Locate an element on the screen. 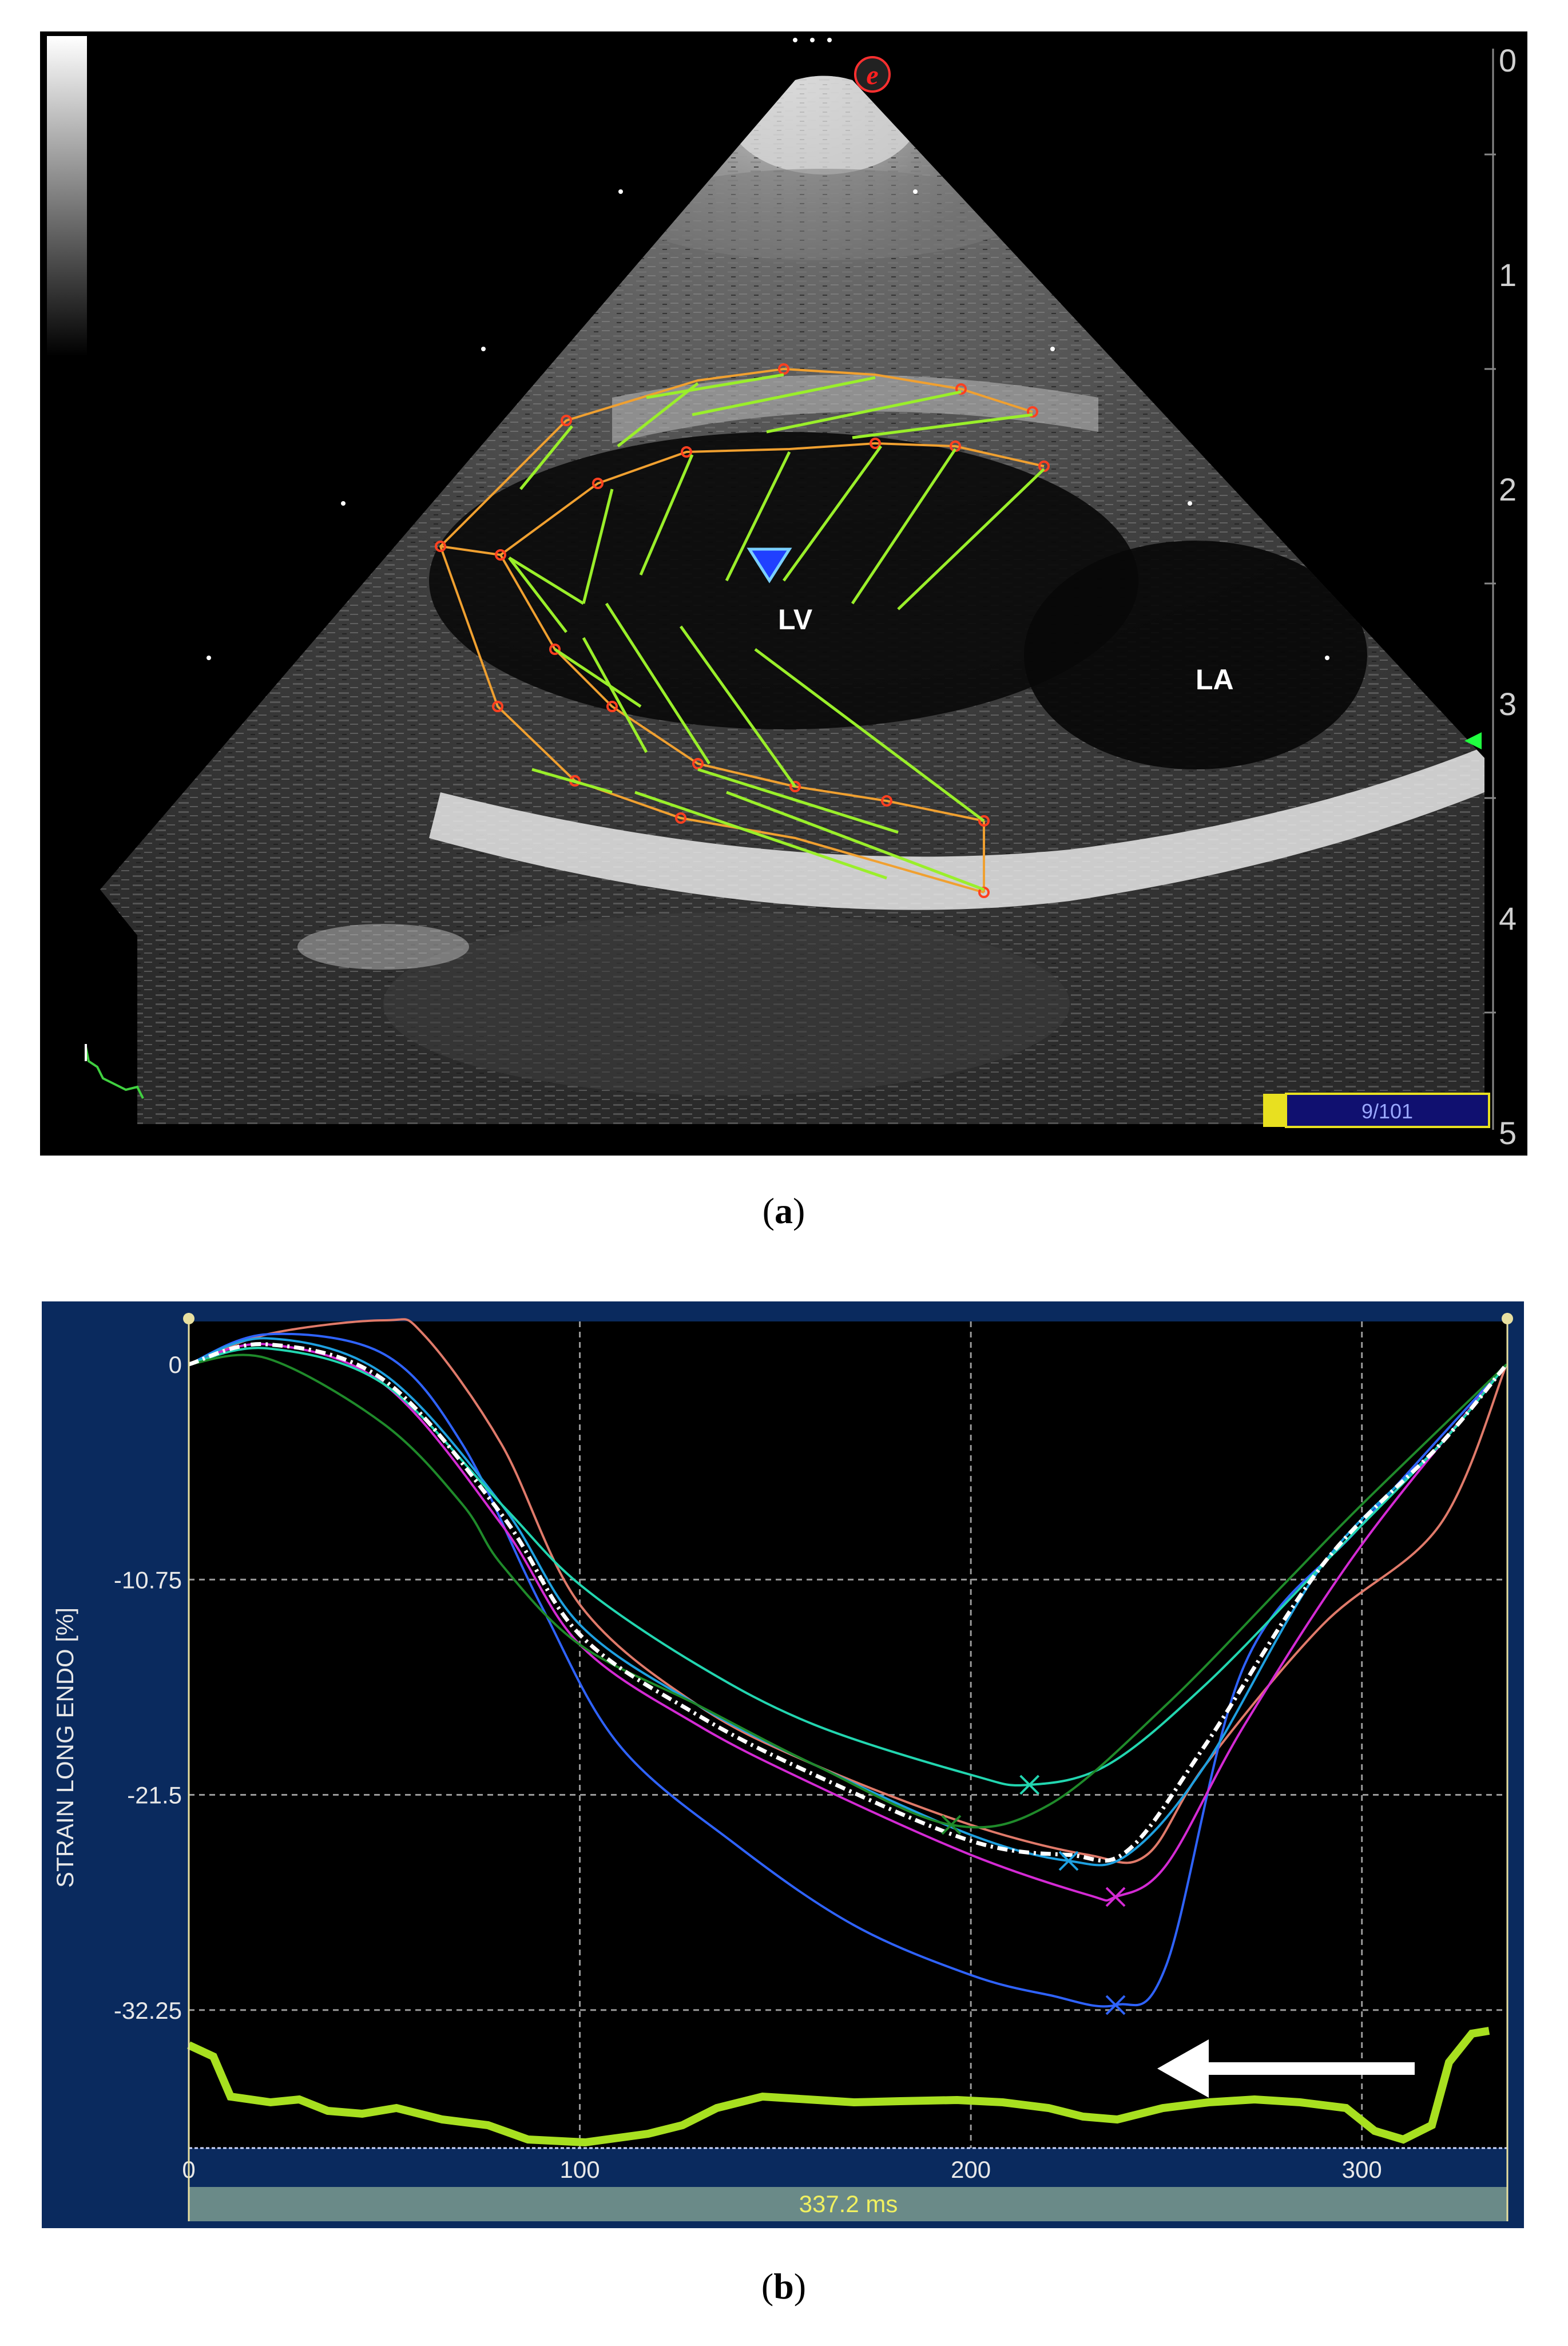  depth-scale: 0 1 2 3 4 5 is located at coordinates (1501, 596).